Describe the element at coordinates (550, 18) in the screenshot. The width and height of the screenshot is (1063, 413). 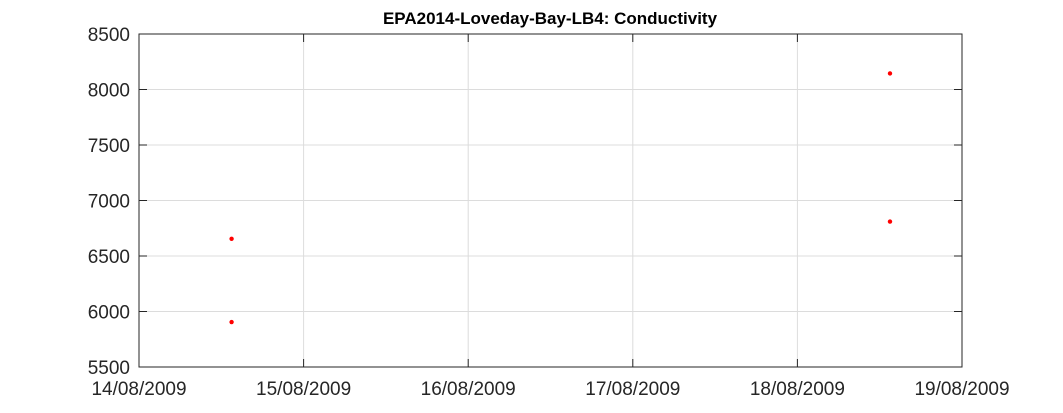
I see `chart-title: EPA2014-Loveday-Bay-LB4: Conductivity` at that location.